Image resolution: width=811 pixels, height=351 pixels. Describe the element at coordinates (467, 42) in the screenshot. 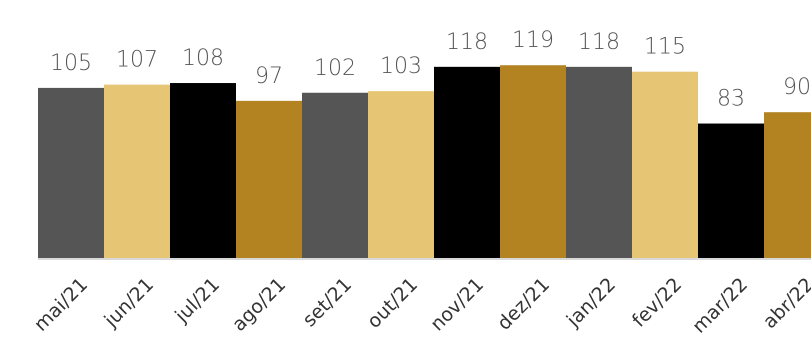

I see `data-label-nov-21: 118` at that location.